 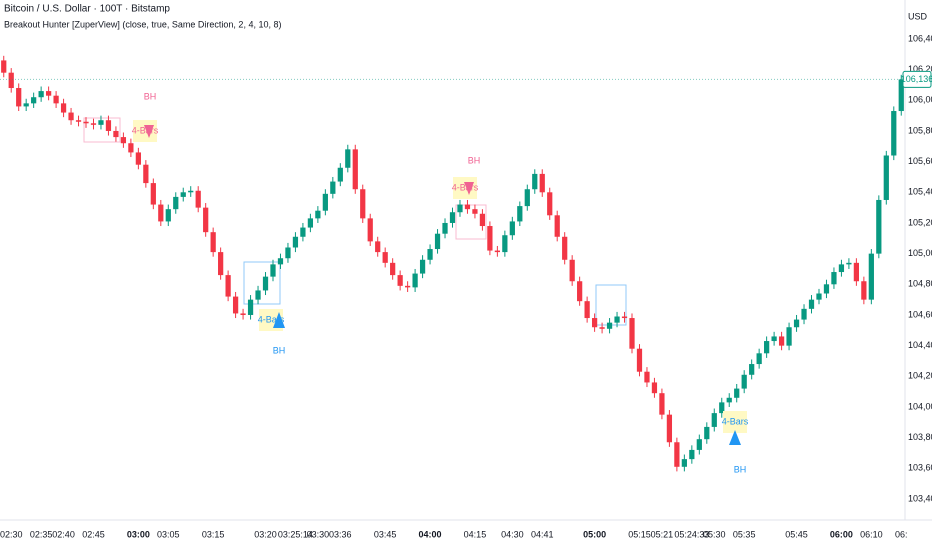 I want to click on x-tick-label: 05:24:33, so click(x=691, y=534).